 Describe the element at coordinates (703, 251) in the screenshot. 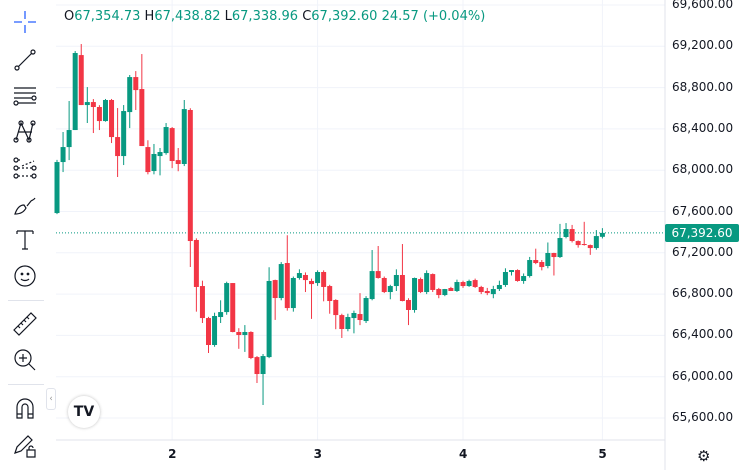

I see `price-tick-label: 67,200.00` at that location.